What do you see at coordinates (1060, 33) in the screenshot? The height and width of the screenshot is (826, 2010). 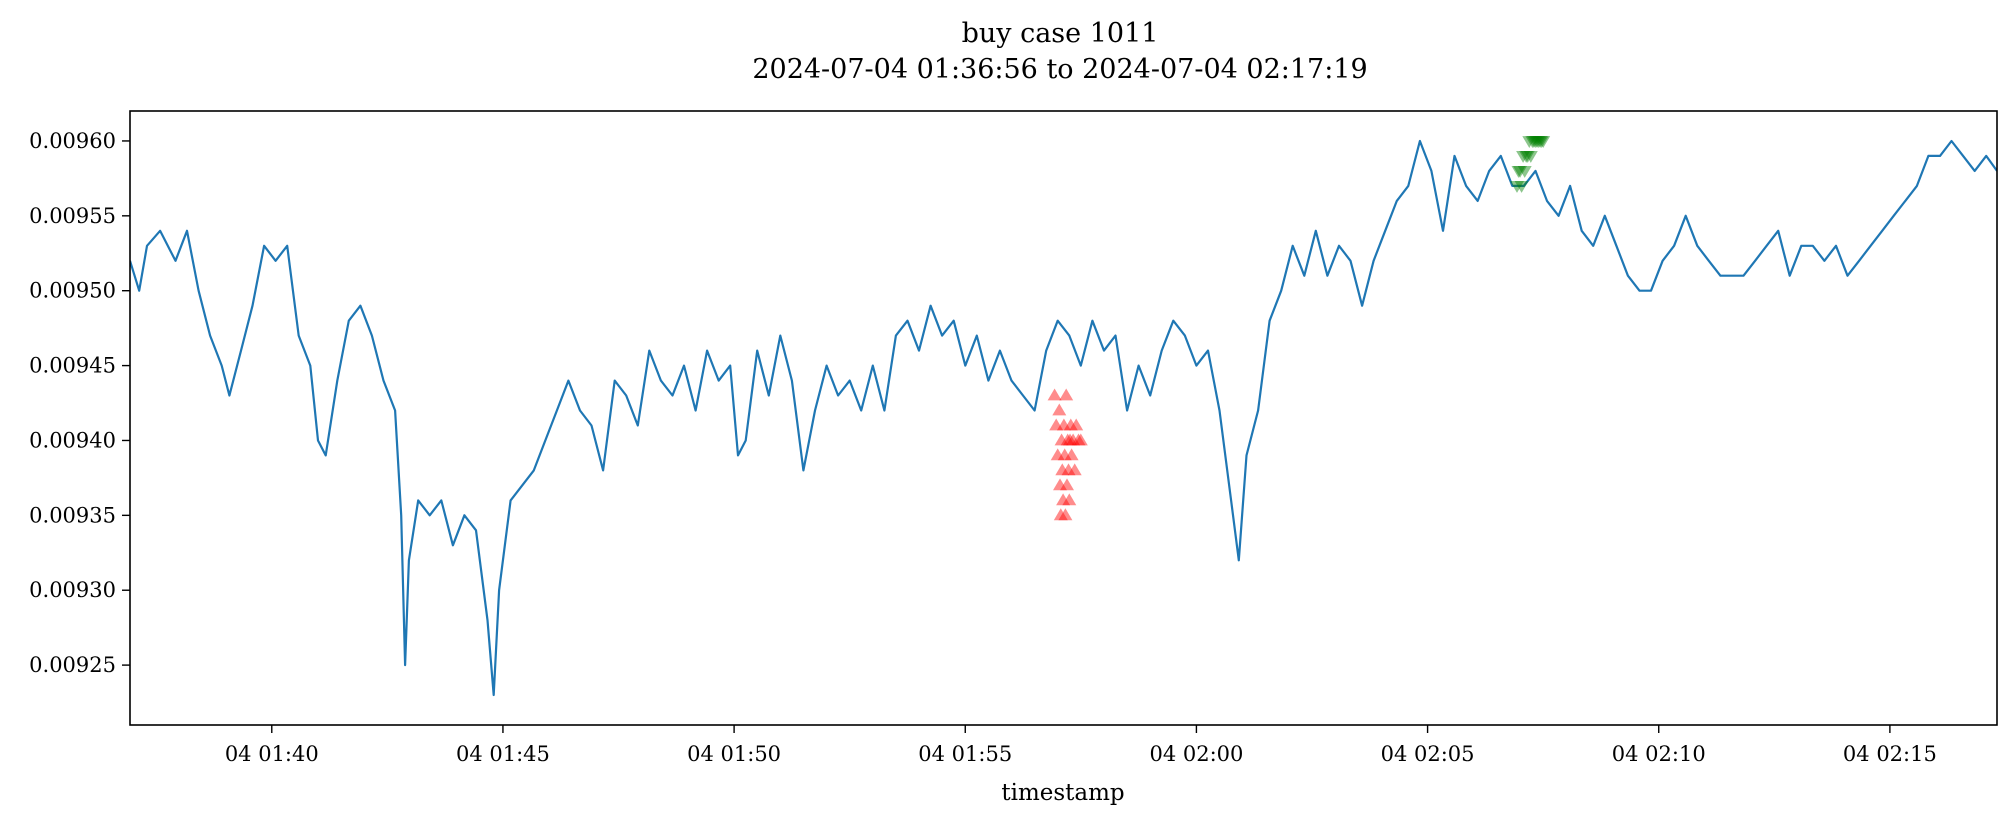 I see `chart-title: buy case 1011` at bounding box center [1060, 33].